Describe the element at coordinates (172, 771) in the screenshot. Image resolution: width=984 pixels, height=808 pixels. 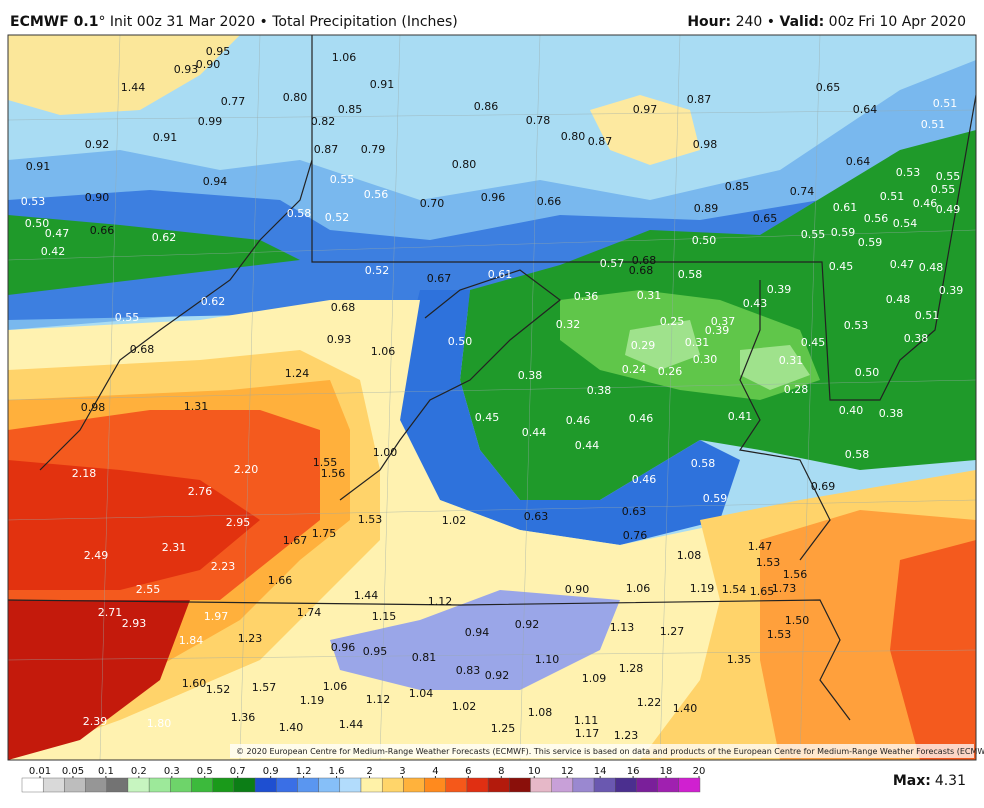
I see `colorbar-tick-label: 0.3` at that location.